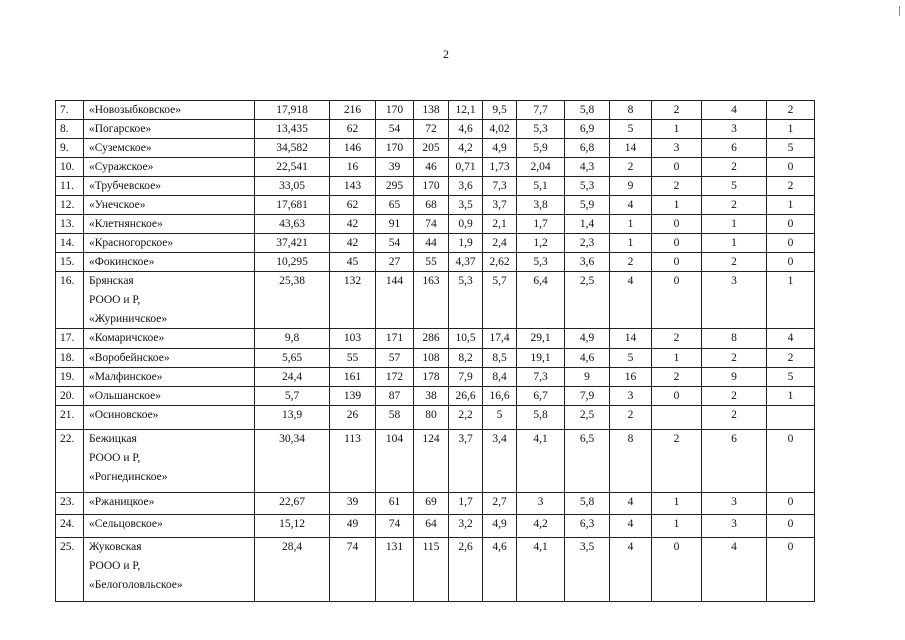 Image resolution: width=905 pixels, height=640 pixels. What do you see at coordinates (499, 358) in the screenshot?
I see `value-cell-6: 8,5` at bounding box center [499, 358].